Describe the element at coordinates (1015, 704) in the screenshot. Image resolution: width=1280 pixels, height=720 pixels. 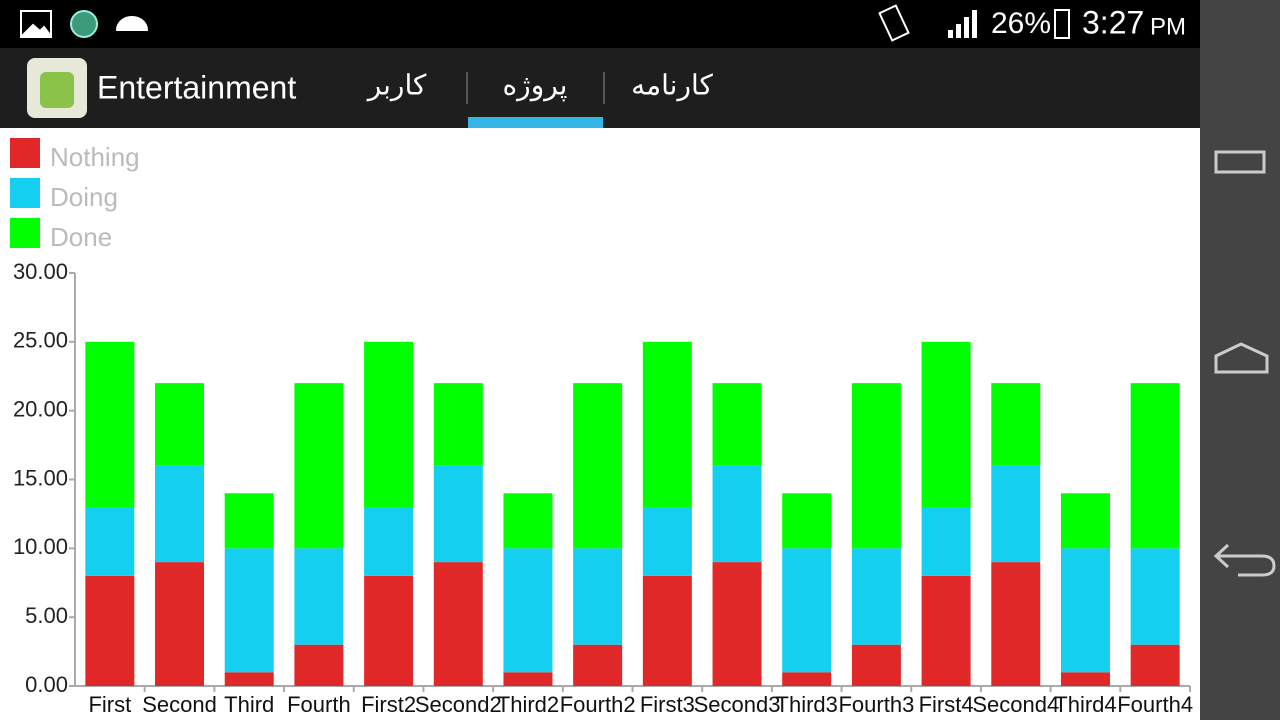
I see `x-tick-label: Second4` at that location.